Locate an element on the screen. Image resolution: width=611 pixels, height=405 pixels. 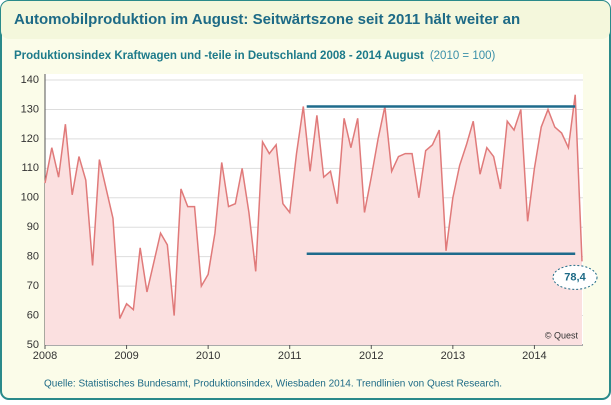
y-tick-label: 110 is located at coordinates (30, 168).